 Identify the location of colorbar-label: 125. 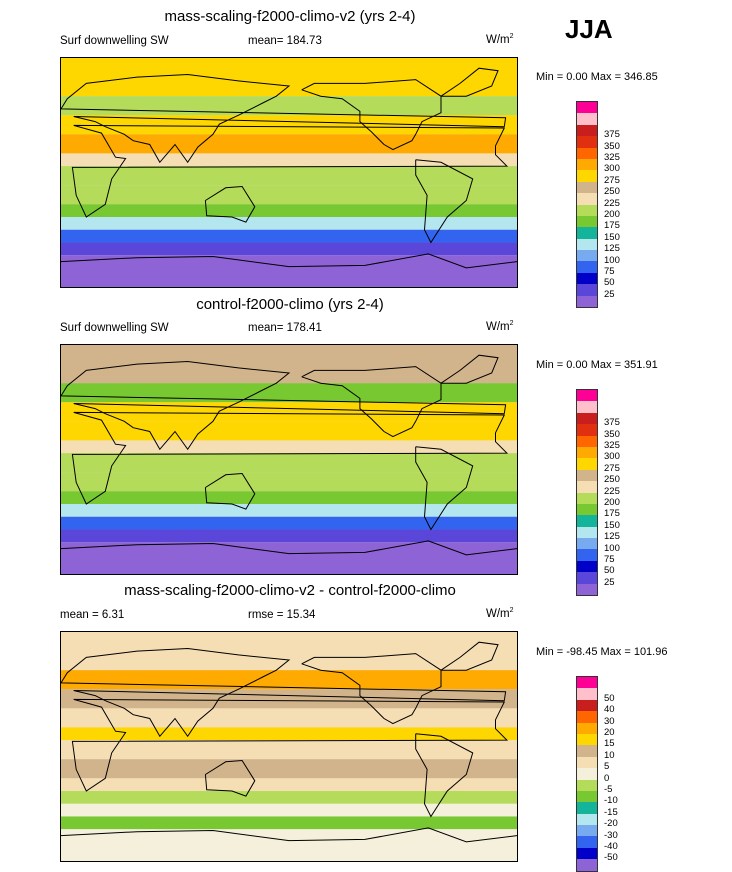
(612, 249).